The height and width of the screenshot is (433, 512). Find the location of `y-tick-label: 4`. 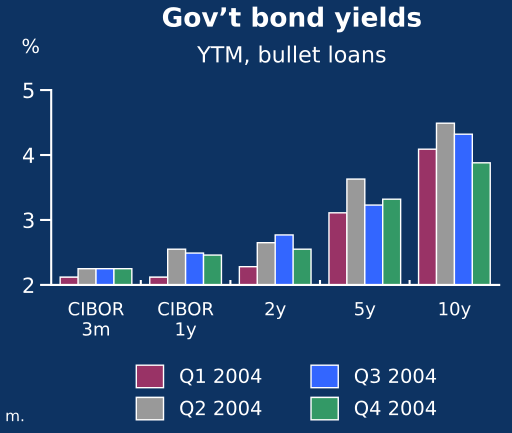

y-tick-label: 4 is located at coordinates (28, 155).